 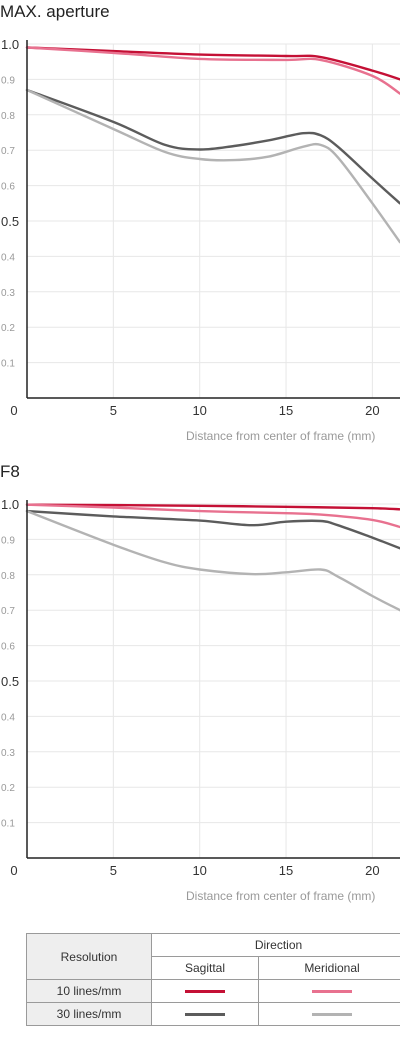 What do you see at coordinates (10, 471) in the screenshot?
I see `chart-title-f8: F8` at bounding box center [10, 471].